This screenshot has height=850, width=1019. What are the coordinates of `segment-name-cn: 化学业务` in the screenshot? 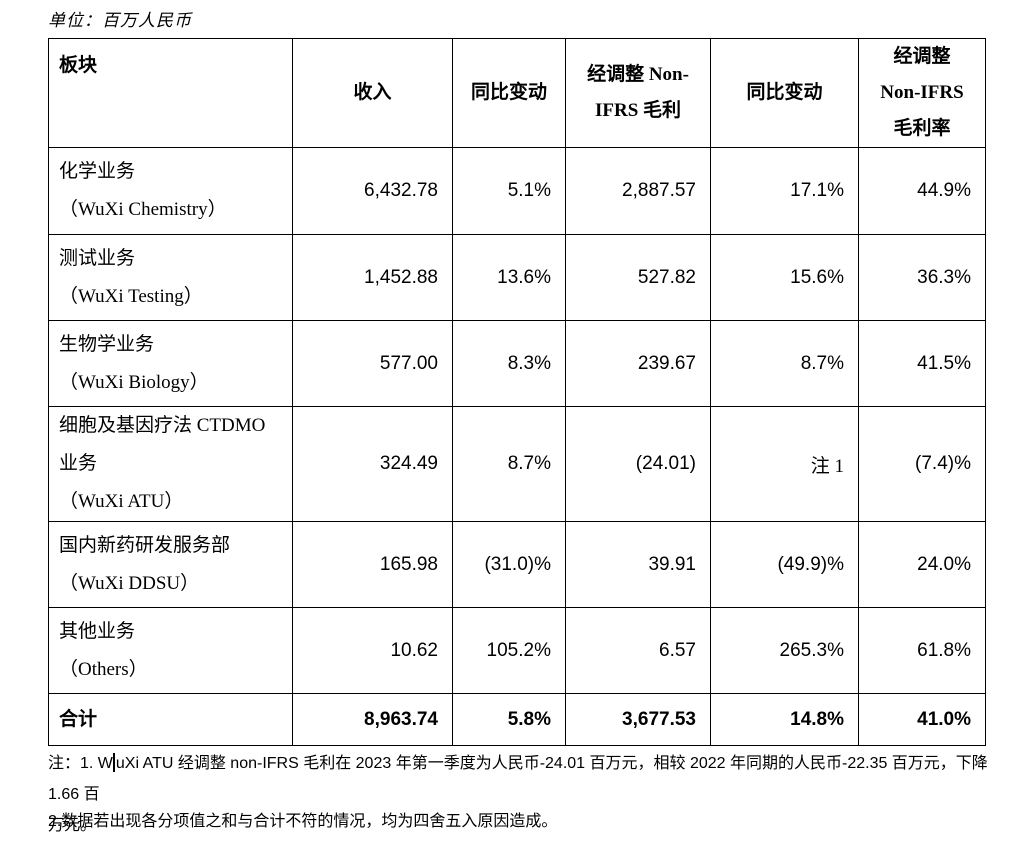 It's located at (97, 171).